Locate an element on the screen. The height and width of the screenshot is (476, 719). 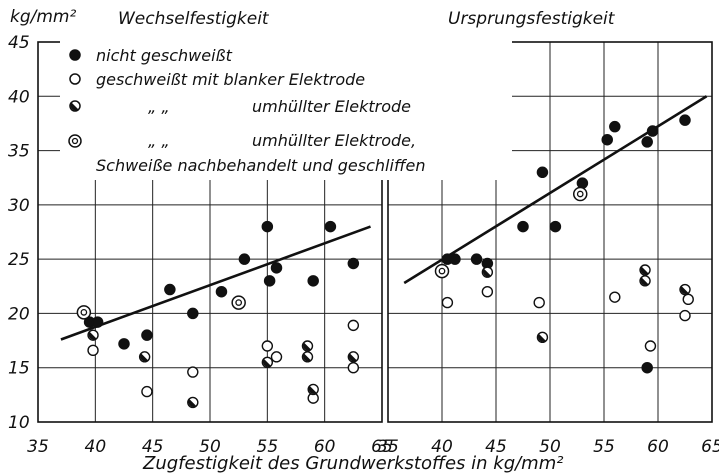
legend-label-umhuellte-elektrode: umhüllter Elektrode is located at coordinates (331, 106).